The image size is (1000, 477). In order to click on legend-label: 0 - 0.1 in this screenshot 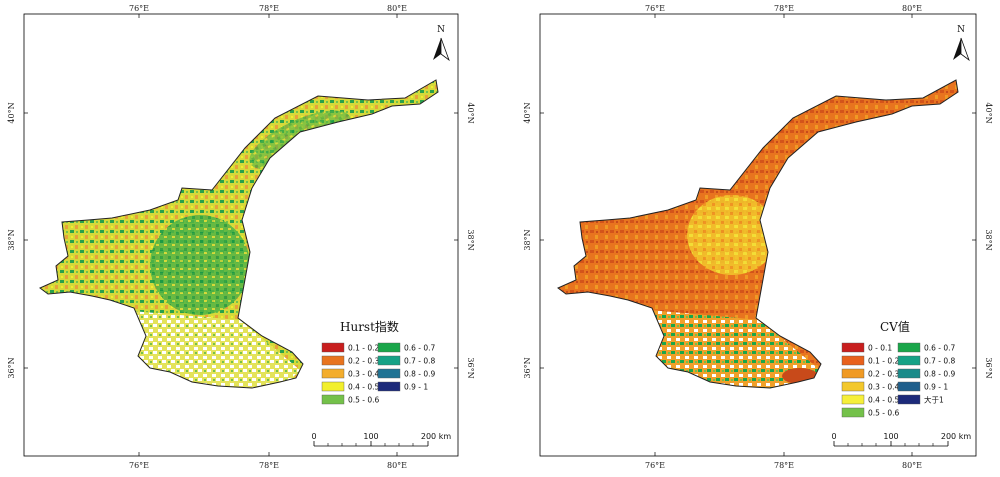, I will do `click(880, 348)`.